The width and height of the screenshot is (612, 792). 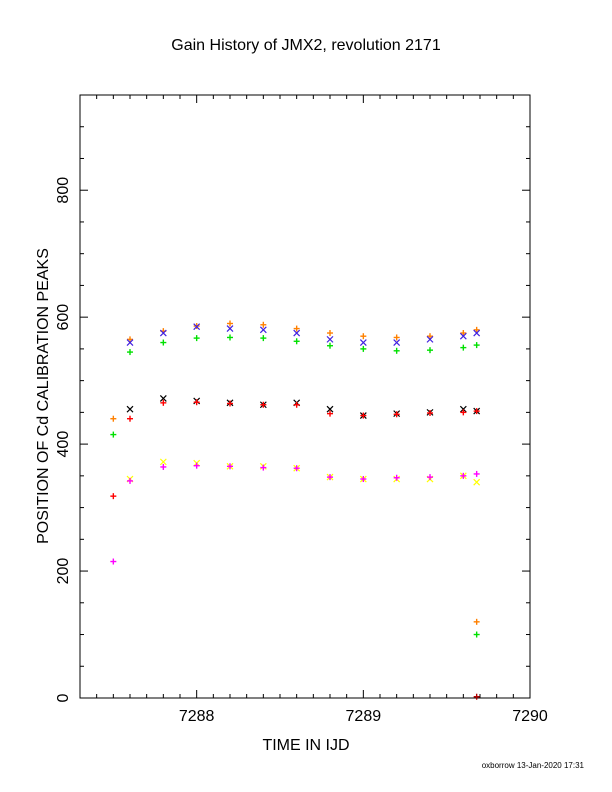 What do you see at coordinates (197, 716) in the screenshot?
I see `x-tick-label: 7288` at bounding box center [197, 716].